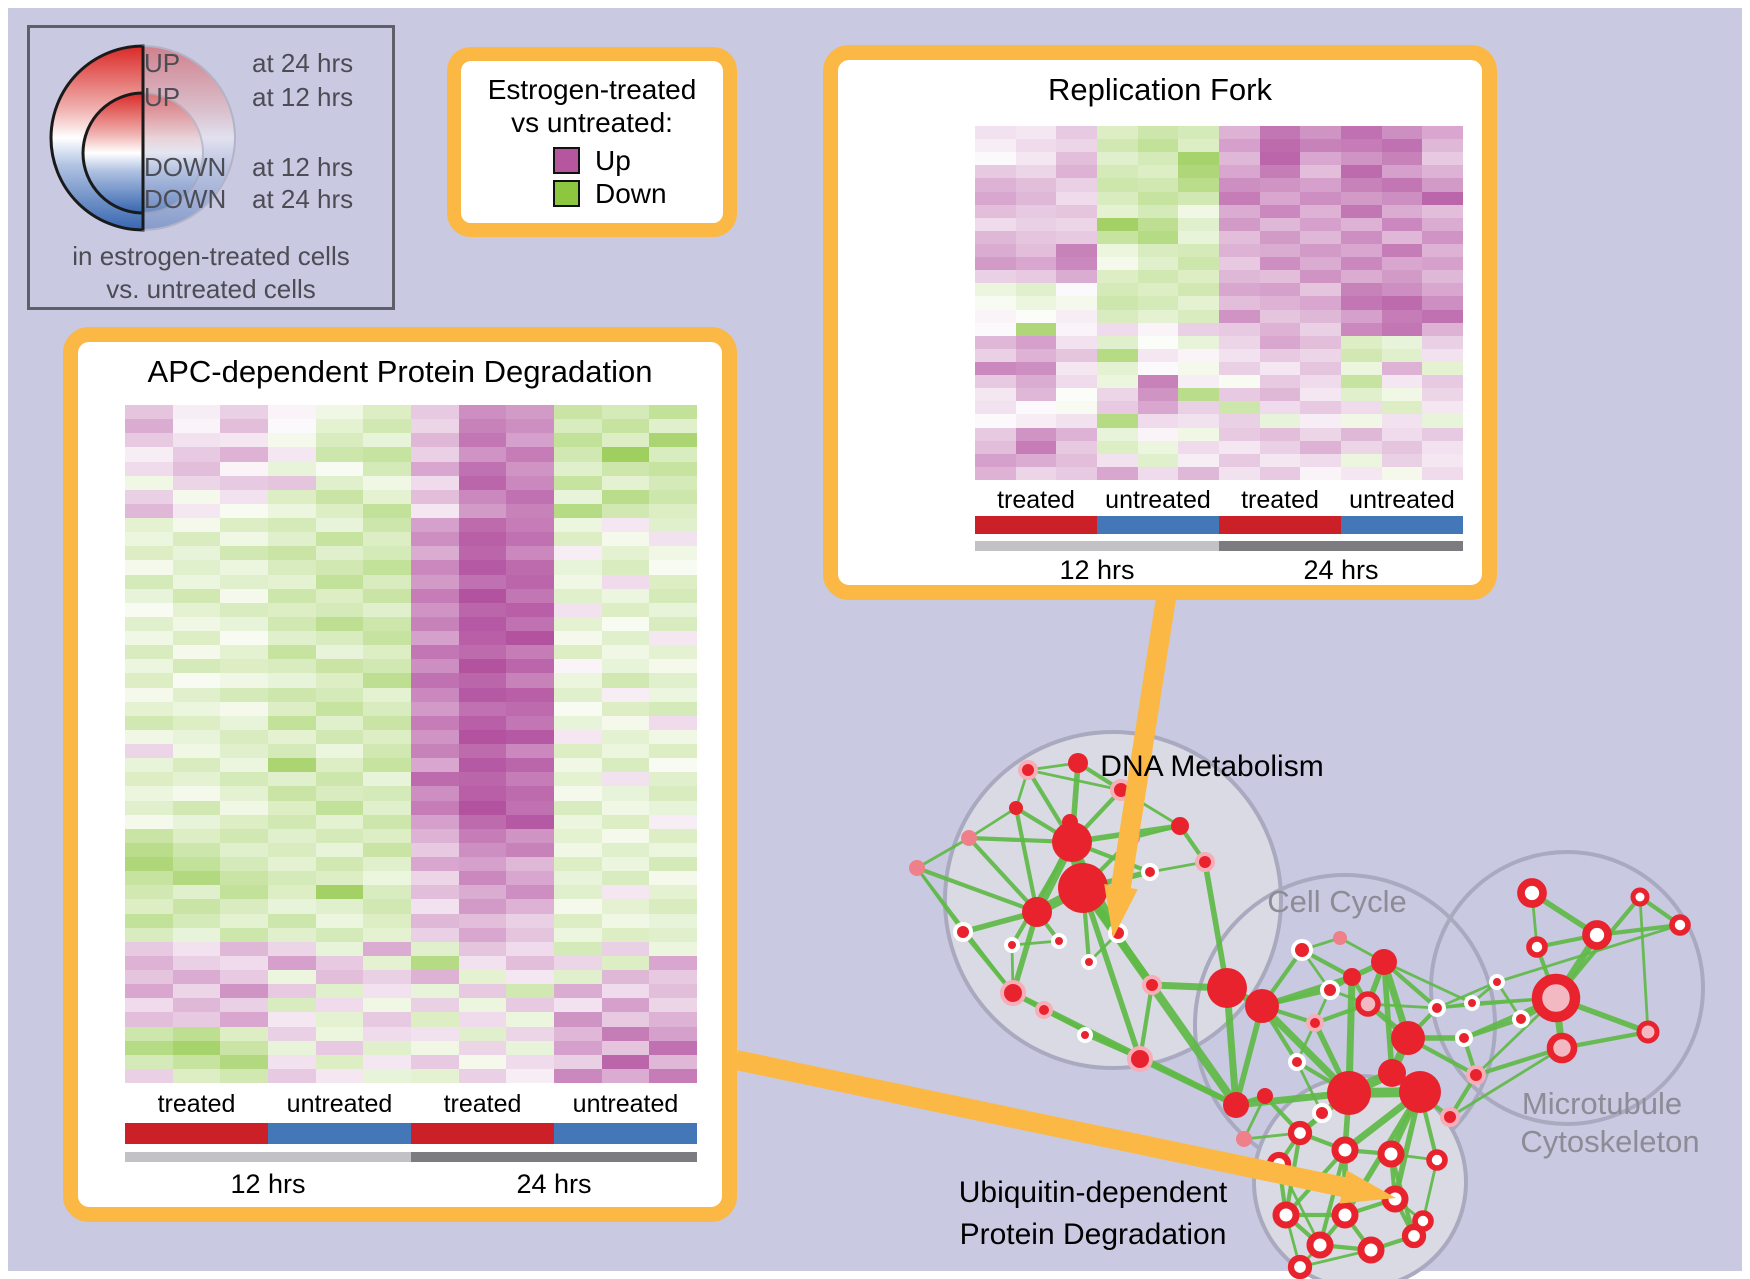 This screenshot has width=1750, height=1279. What do you see at coordinates (1158, 525) in the screenshot?
I see `untreated-bar` at bounding box center [1158, 525].